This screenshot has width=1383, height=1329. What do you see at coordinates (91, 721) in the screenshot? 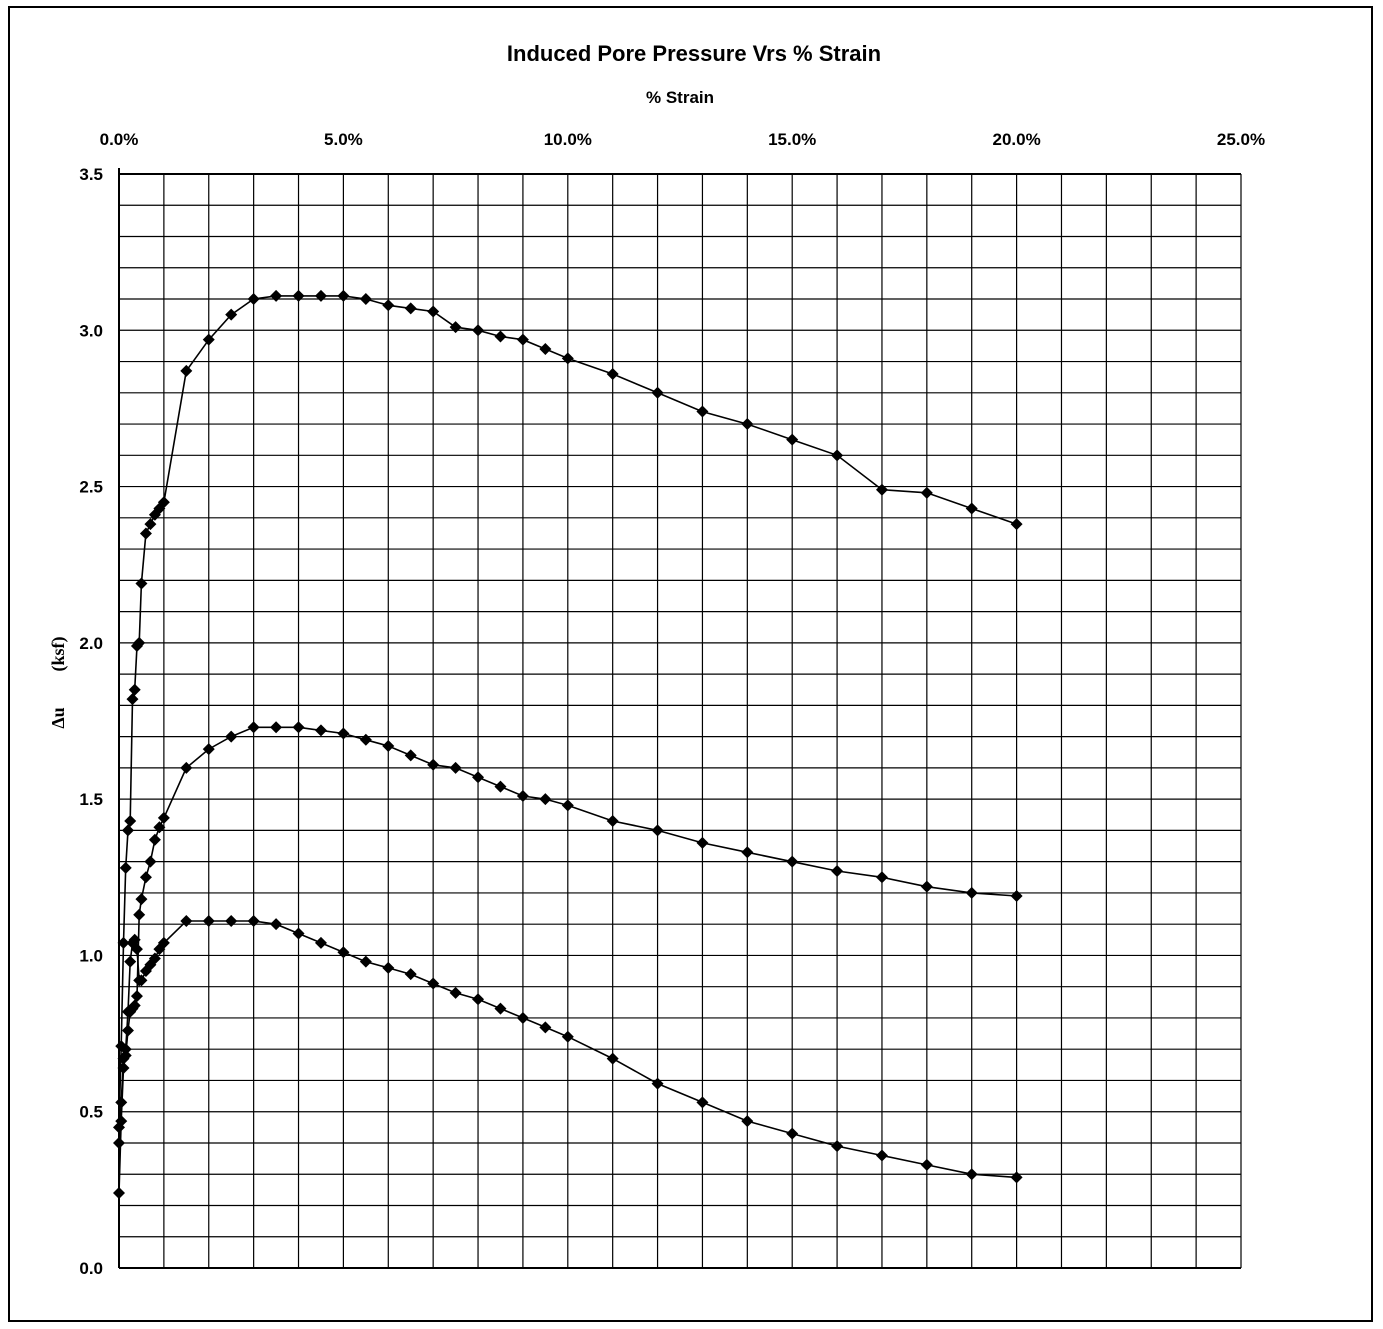
I see `y-tick-labels: 0.0 0.5 1.0 1.5 2.0 2.5 3.0 3.5` at bounding box center [91, 721].